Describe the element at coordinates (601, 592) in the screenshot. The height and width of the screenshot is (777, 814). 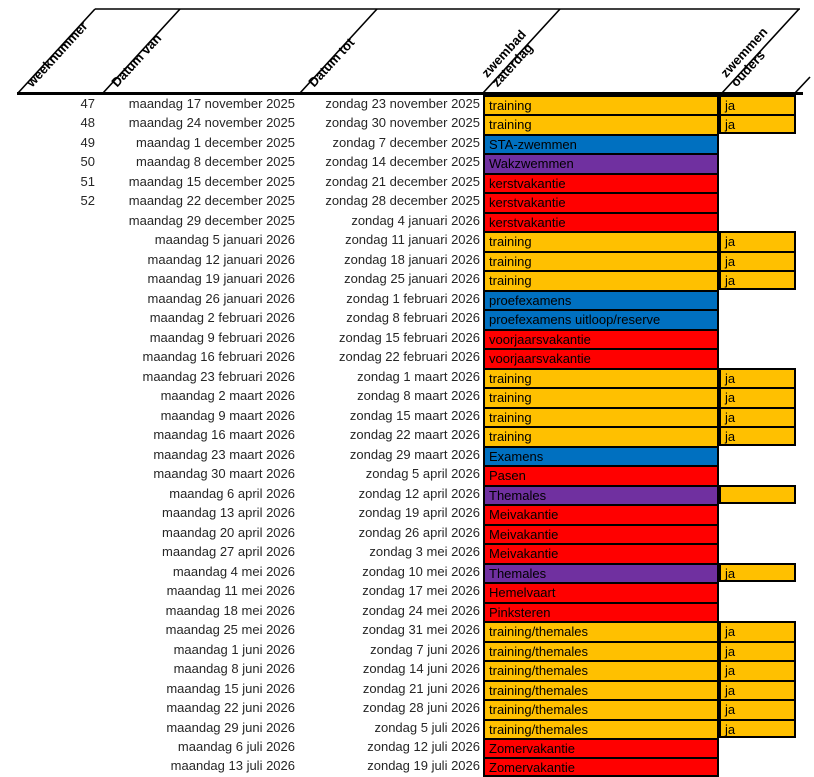
I see `activity-cell: Hemelvaart` at that location.